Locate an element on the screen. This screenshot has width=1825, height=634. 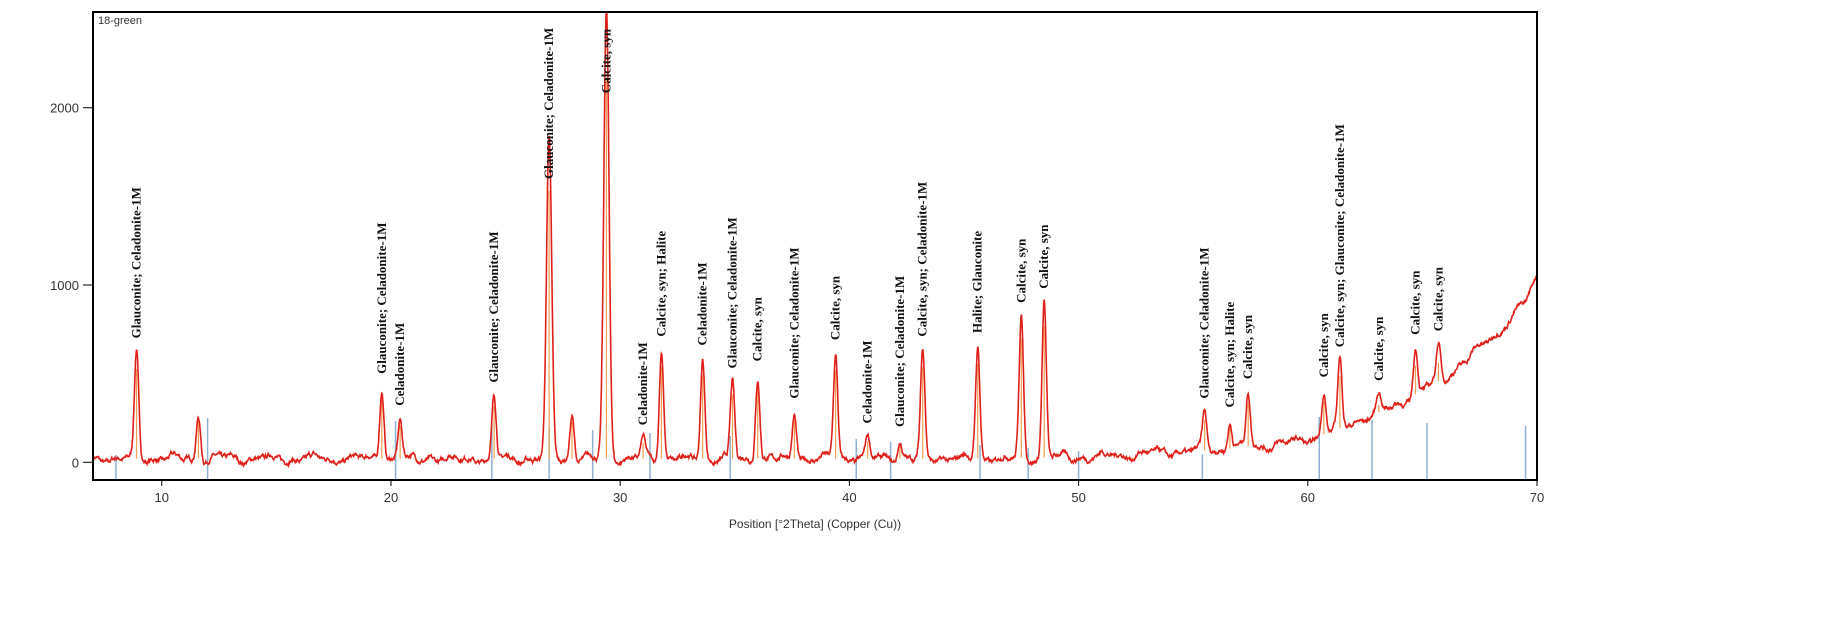
y-tick-label: 0 is located at coordinates (75, 462).